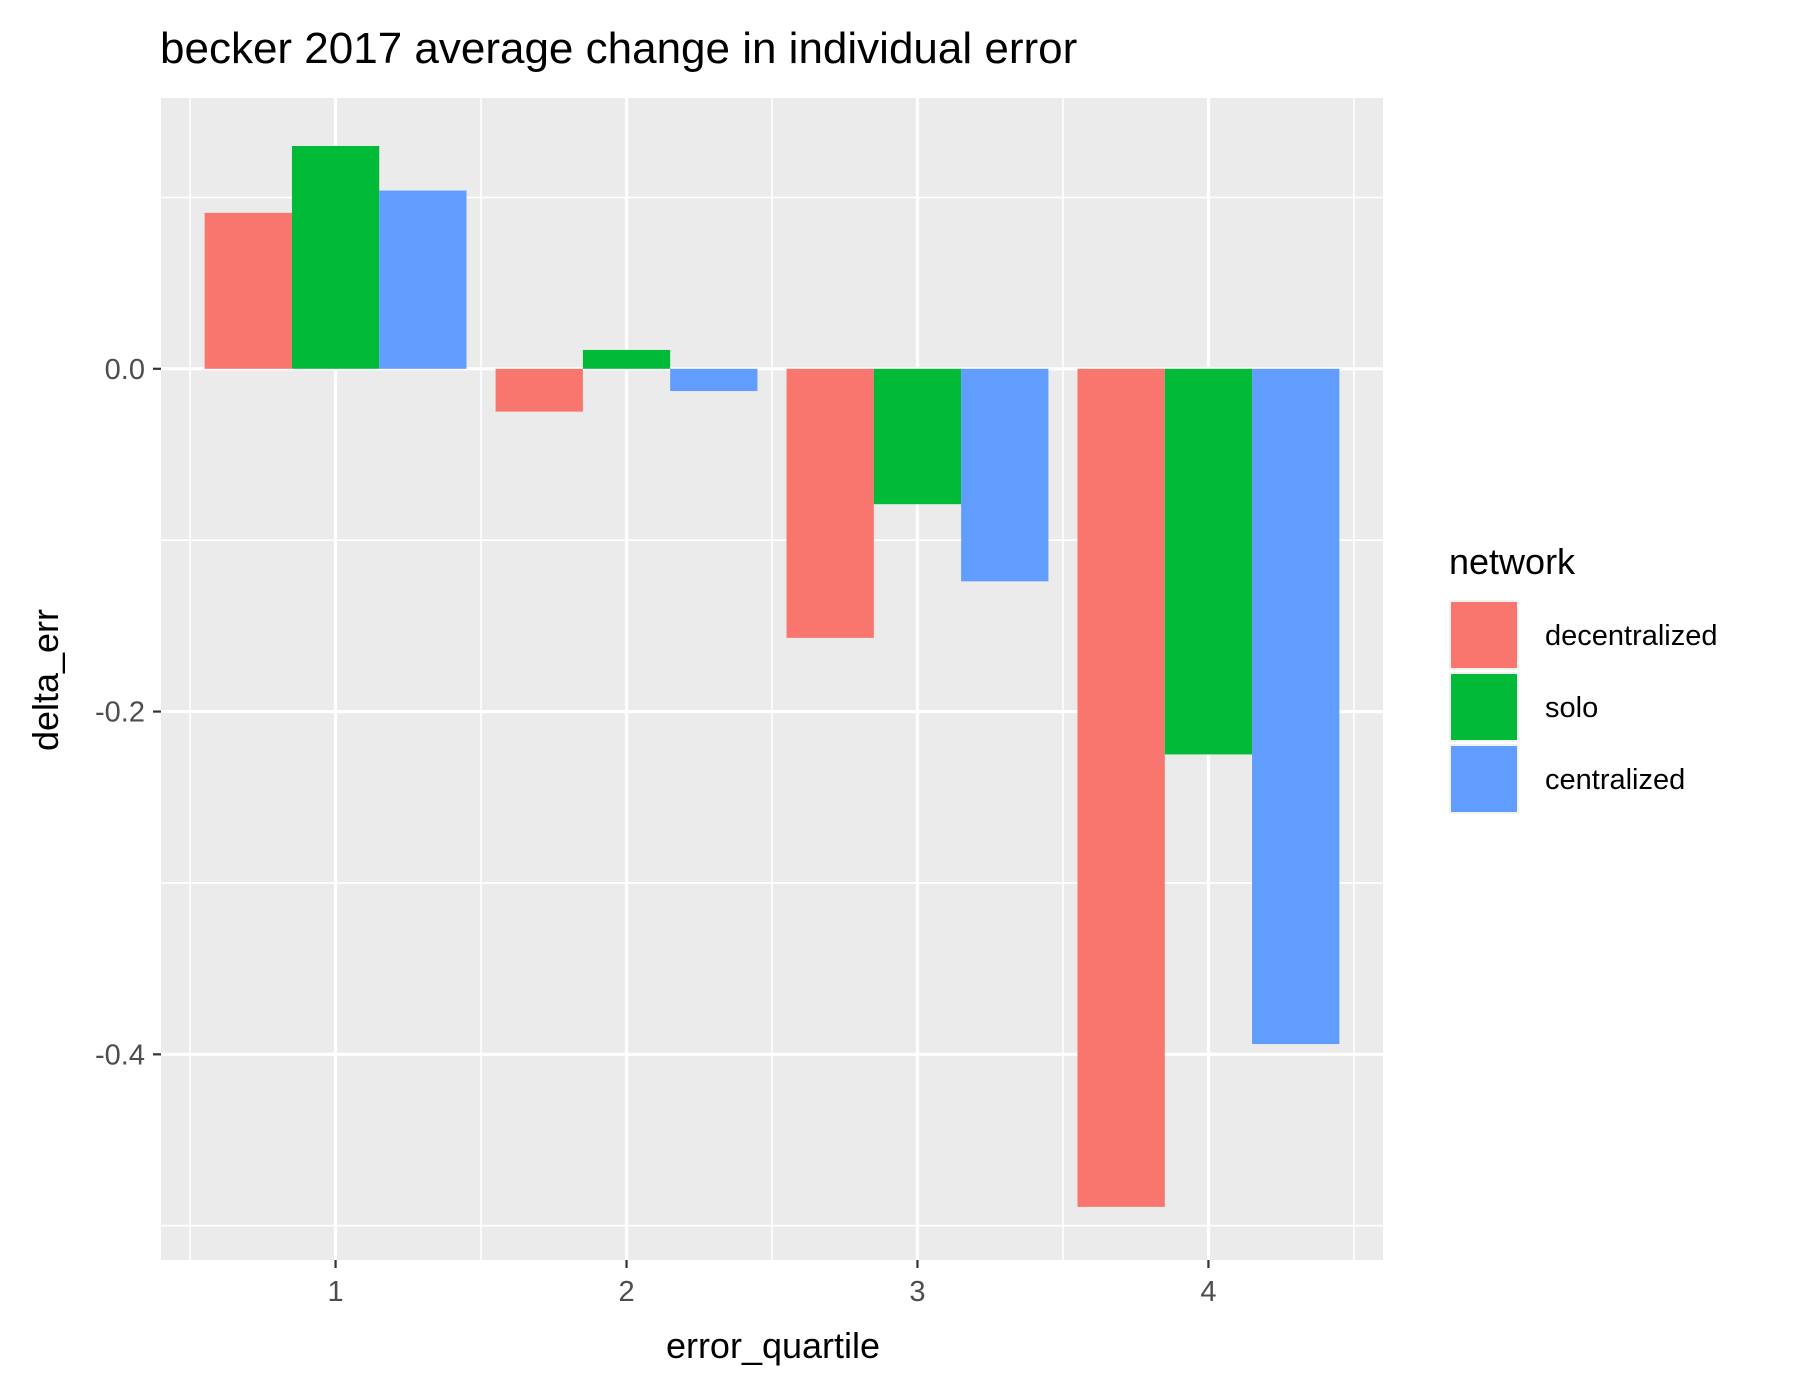 This screenshot has width=1804, height=1387. I want to click on x-tick-label: 1, so click(336, 1292).